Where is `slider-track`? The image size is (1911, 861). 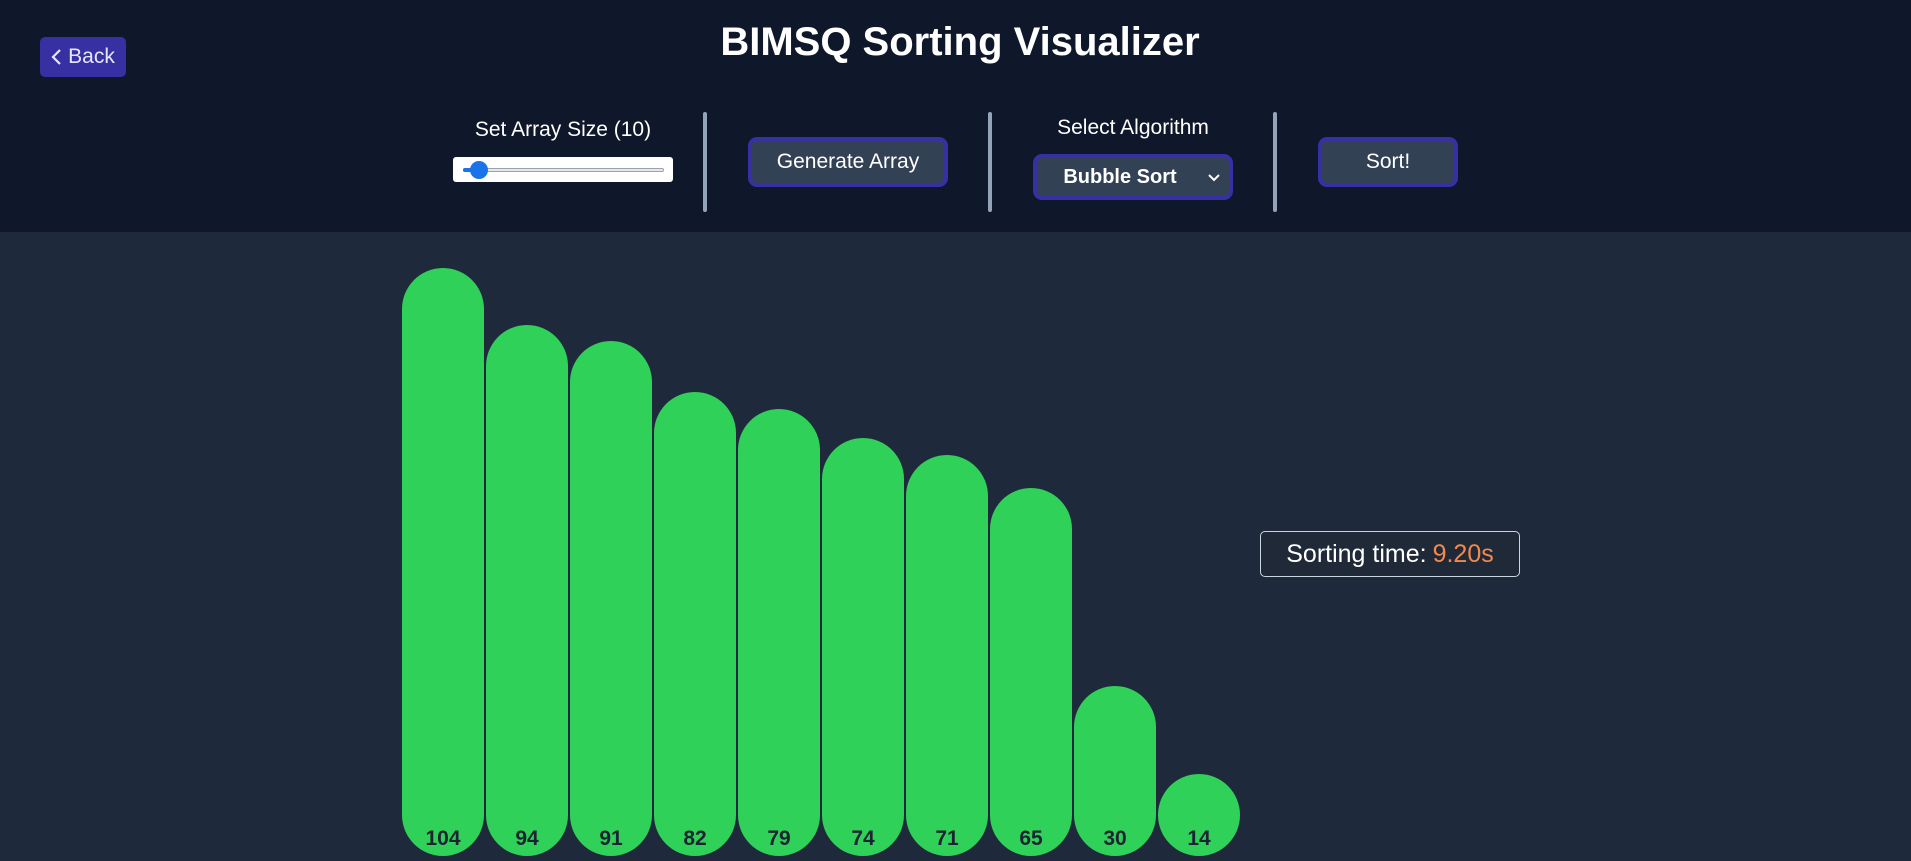 slider-track is located at coordinates (563, 170).